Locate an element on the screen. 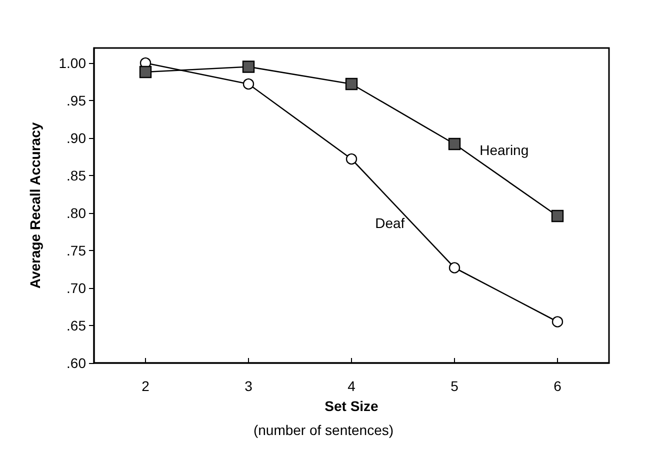 The image size is (647, 475). y-tick-label: .75 is located at coordinates (76, 250).